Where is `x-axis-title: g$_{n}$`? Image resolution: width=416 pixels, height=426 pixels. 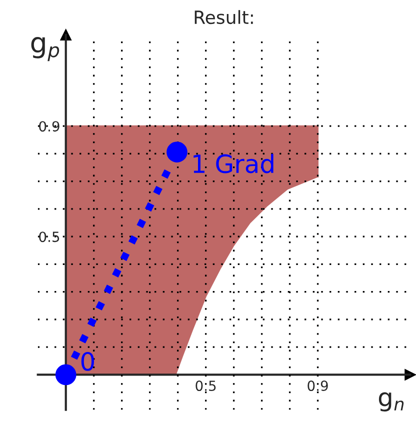
x-axis-title: g$_{n}$ is located at coordinates (391, 402).